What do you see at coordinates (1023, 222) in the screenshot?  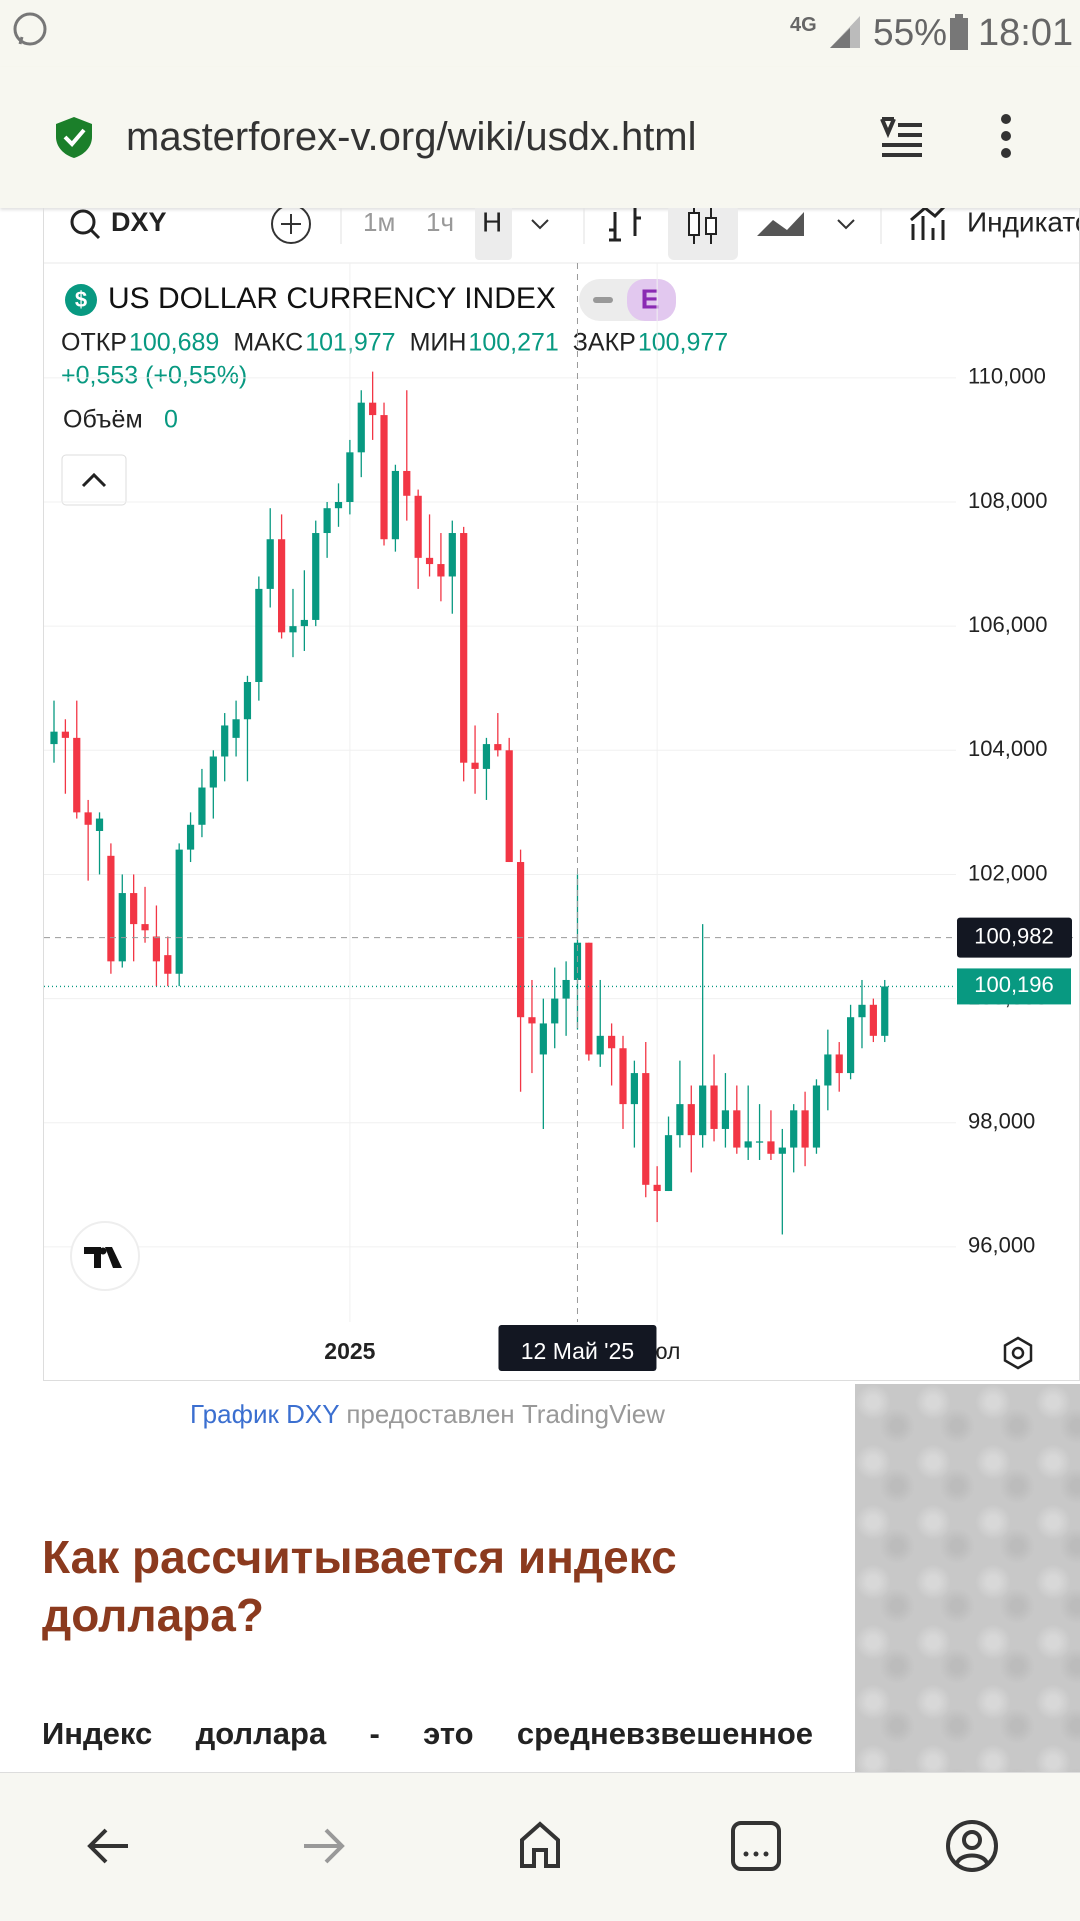 I see `indicators: Индикаторы` at bounding box center [1023, 222].